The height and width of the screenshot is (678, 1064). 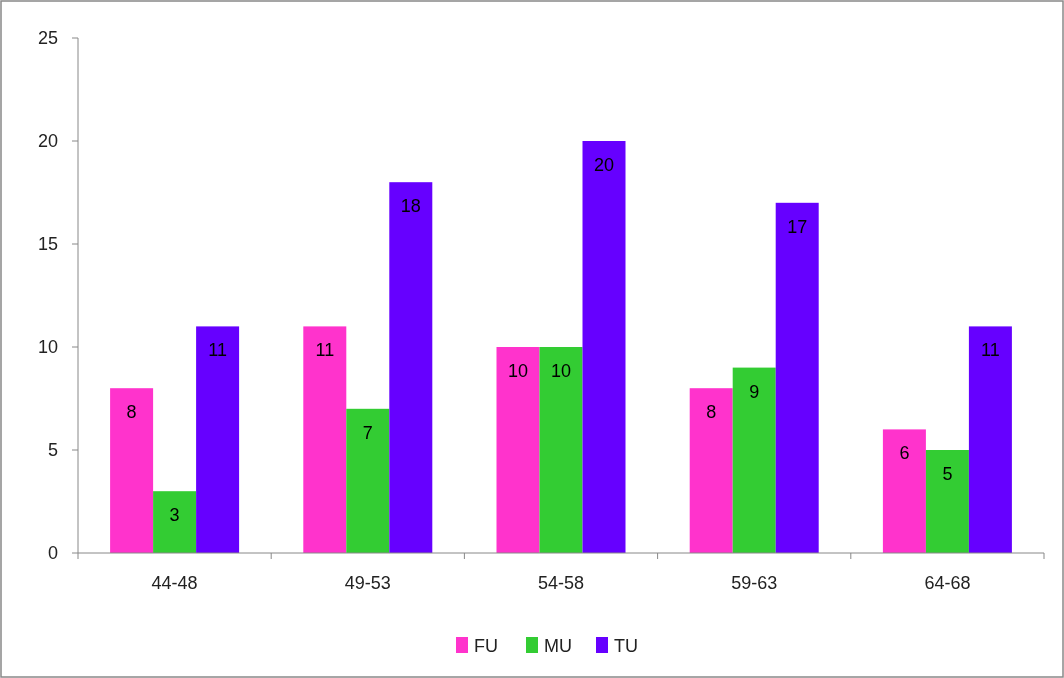 What do you see at coordinates (486, 646) in the screenshot?
I see `legend-label: FU` at bounding box center [486, 646].